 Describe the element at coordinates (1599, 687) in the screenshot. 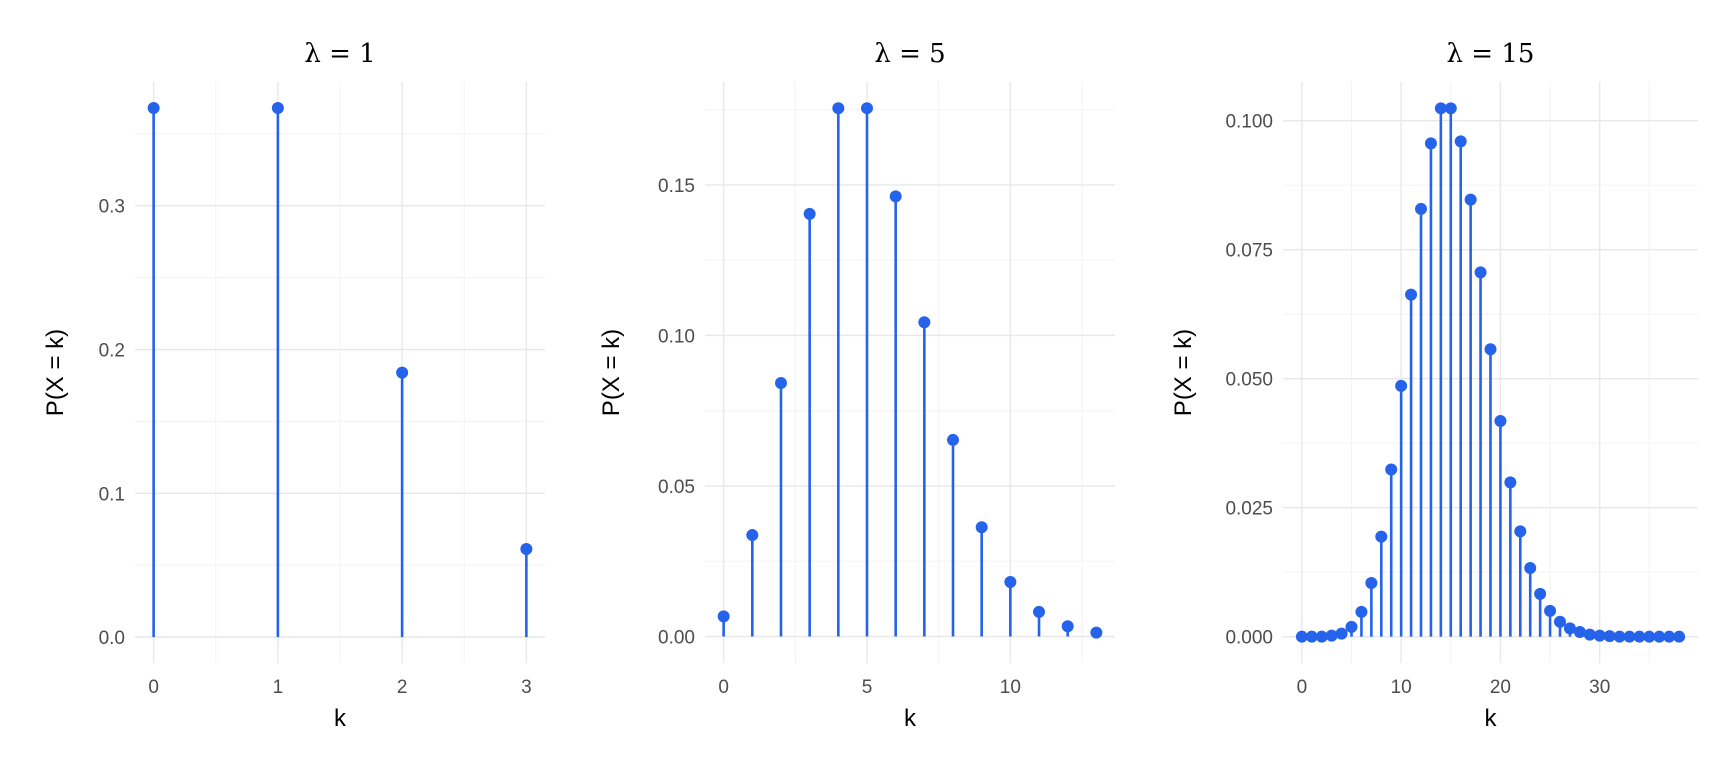

I see `x-tick-label: 30` at that location.